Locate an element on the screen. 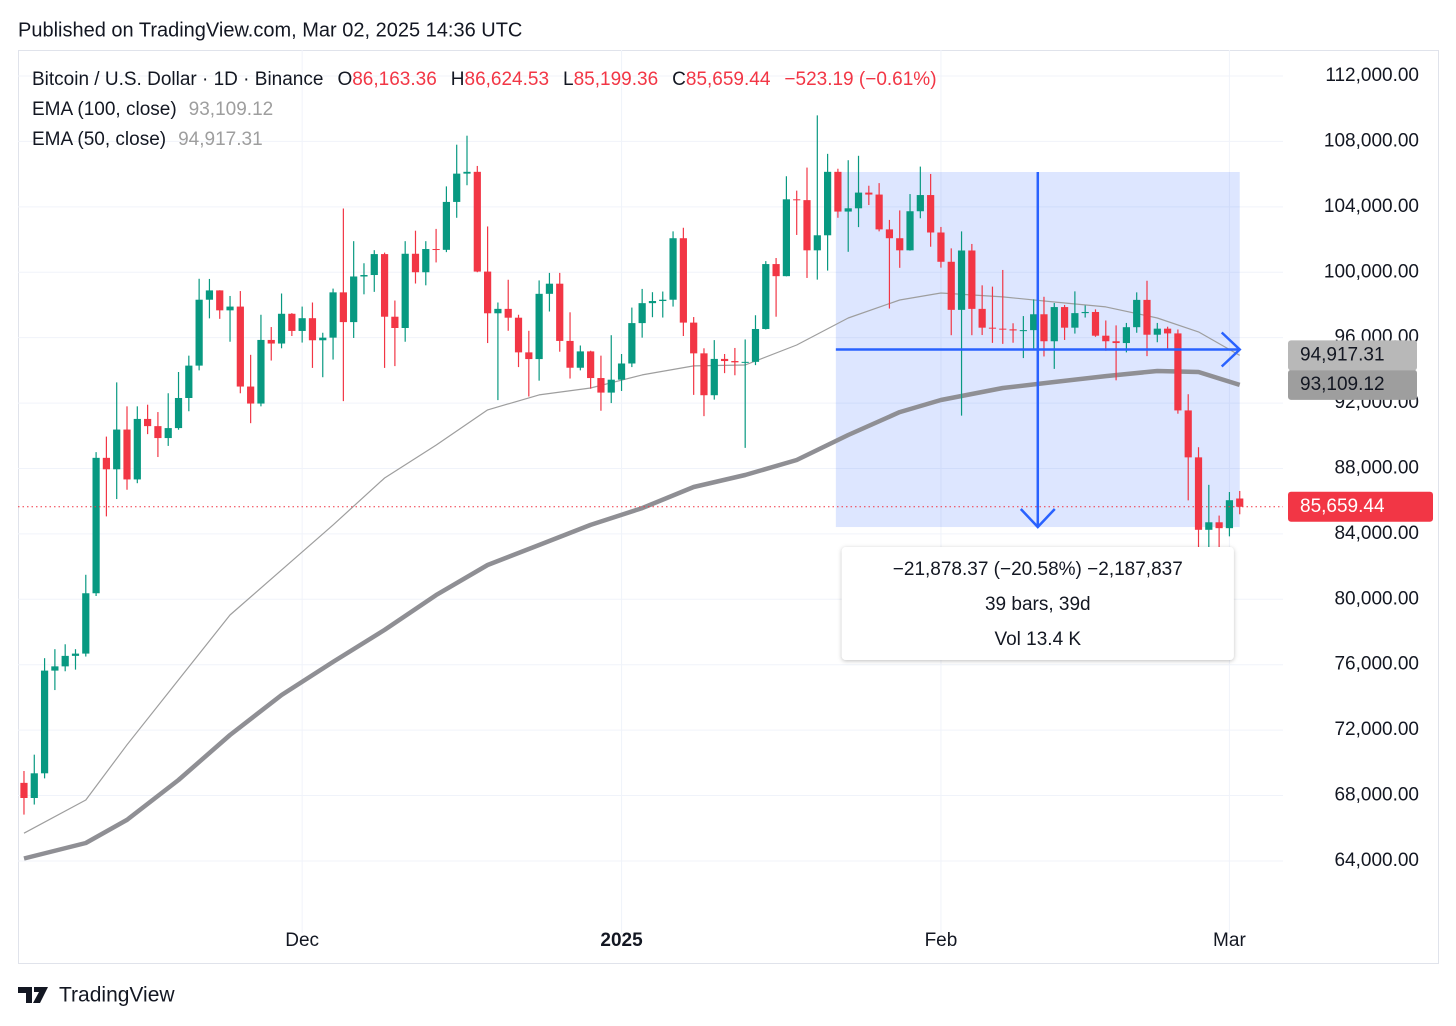 Image resolution: width=1456 pixels, height=1026 pixels. y-tick-label: 76,000.00 is located at coordinates (1376, 664).